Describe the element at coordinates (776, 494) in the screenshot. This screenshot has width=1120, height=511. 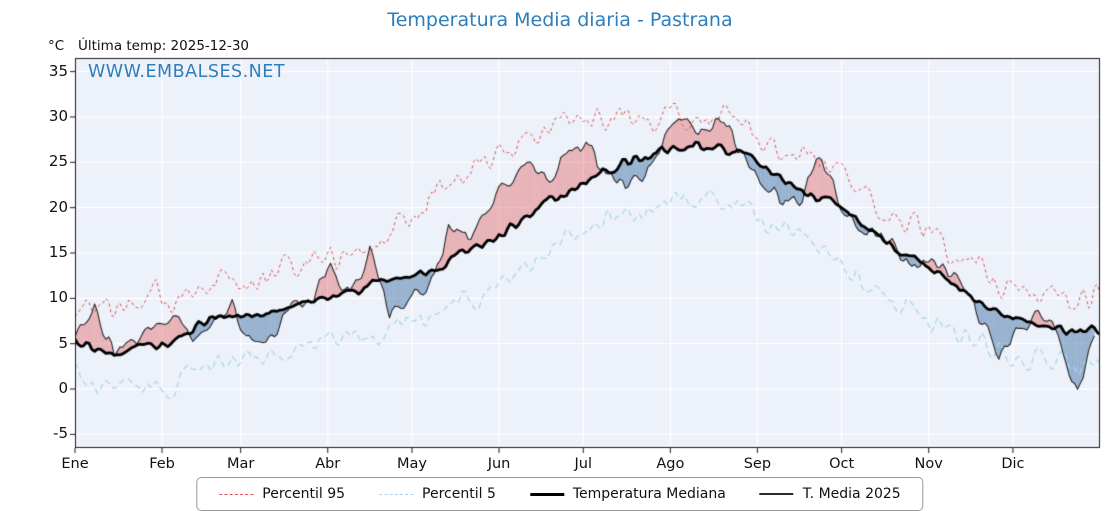
I see `t-media-2025-line-swatch` at that location.